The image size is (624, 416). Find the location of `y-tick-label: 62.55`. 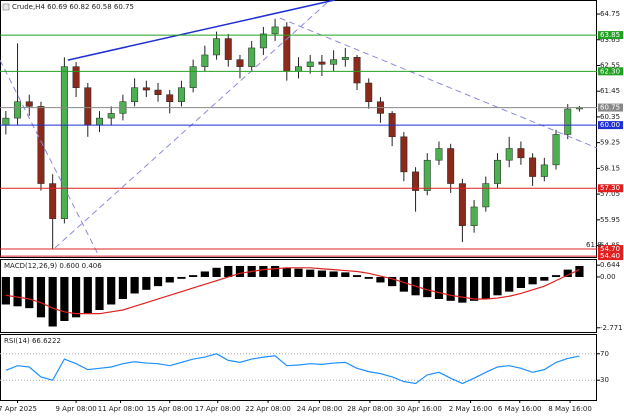

y-tick-label: 62.55 is located at coordinates (610, 65).